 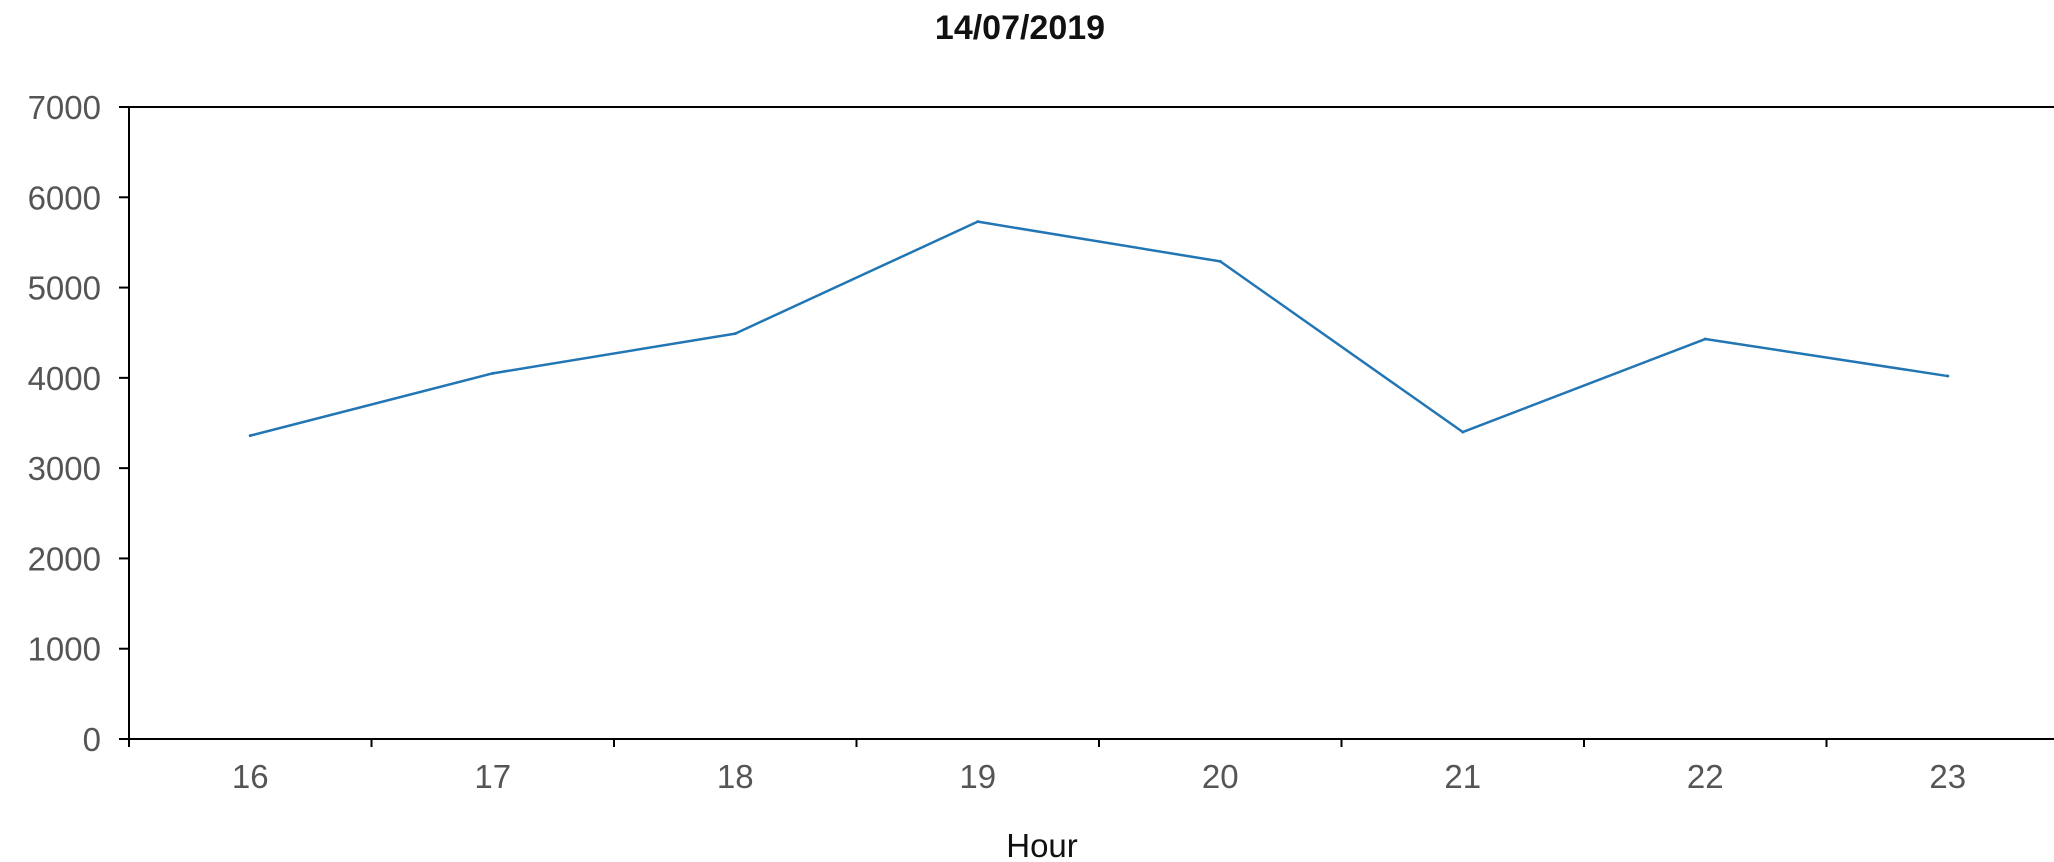 I want to click on y-tick-label: 0, so click(x=92, y=739).